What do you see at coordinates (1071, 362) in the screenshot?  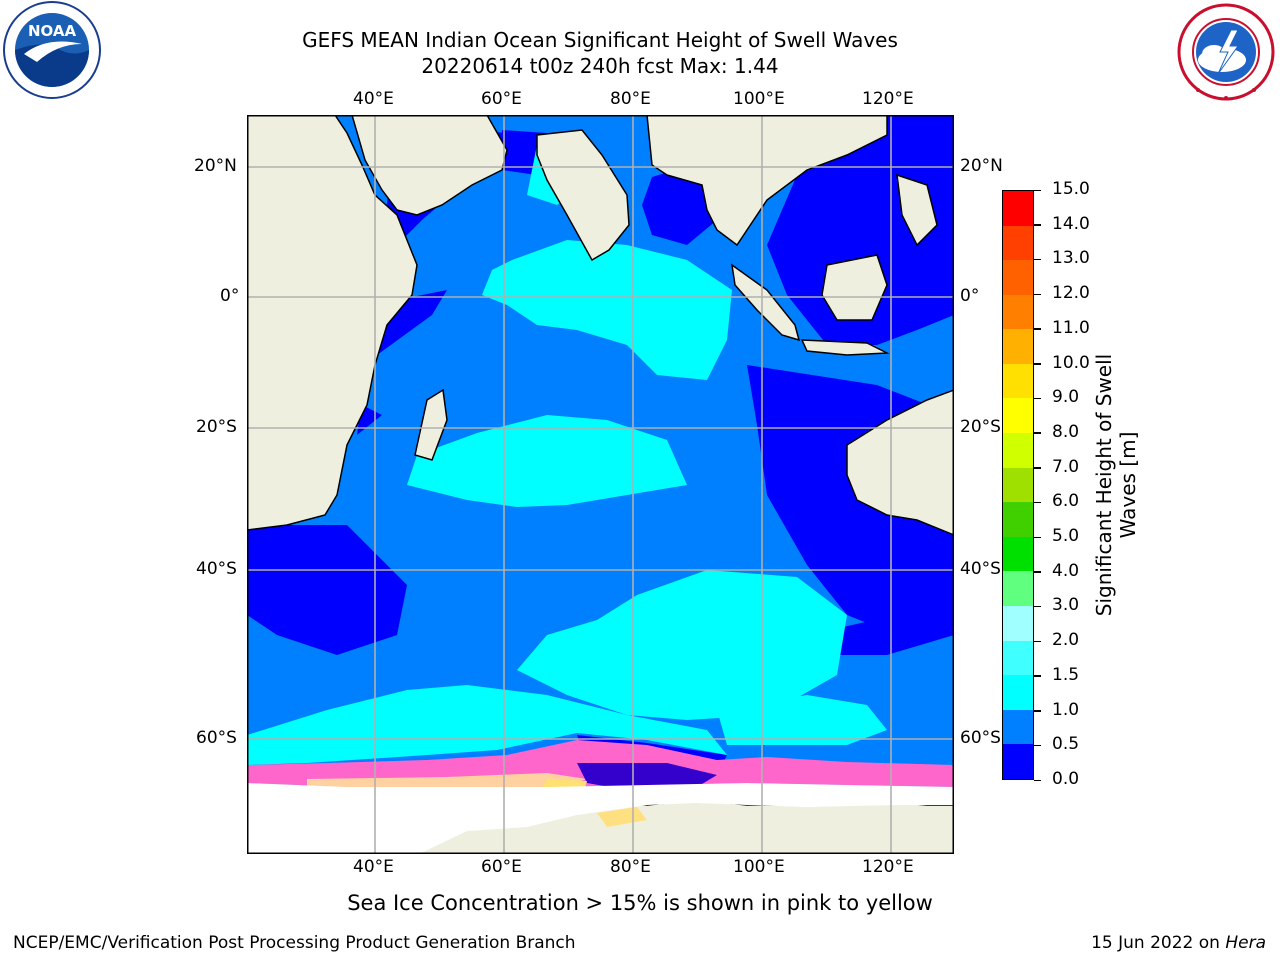 I see `colorbar-tick-label: 10.0` at bounding box center [1071, 362].